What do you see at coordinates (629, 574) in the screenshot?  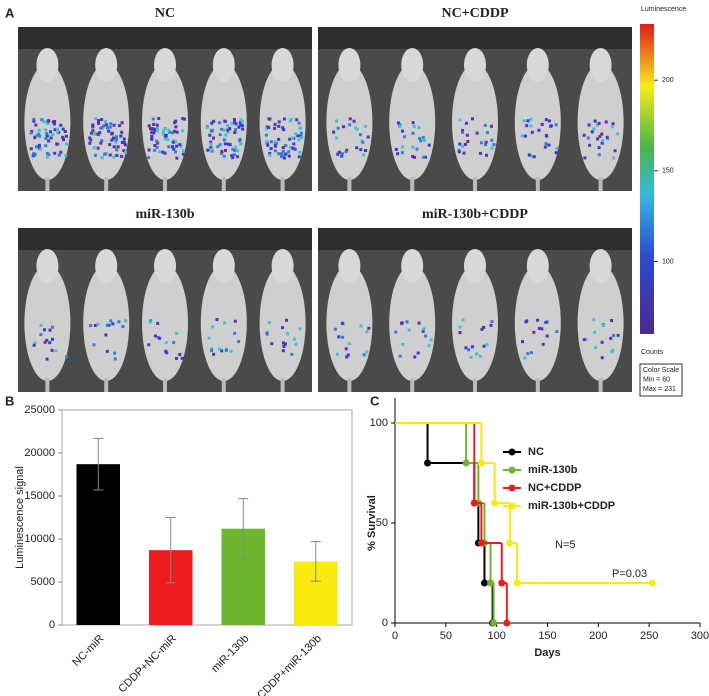 I see `annotation: P=0.03` at bounding box center [629, 574].